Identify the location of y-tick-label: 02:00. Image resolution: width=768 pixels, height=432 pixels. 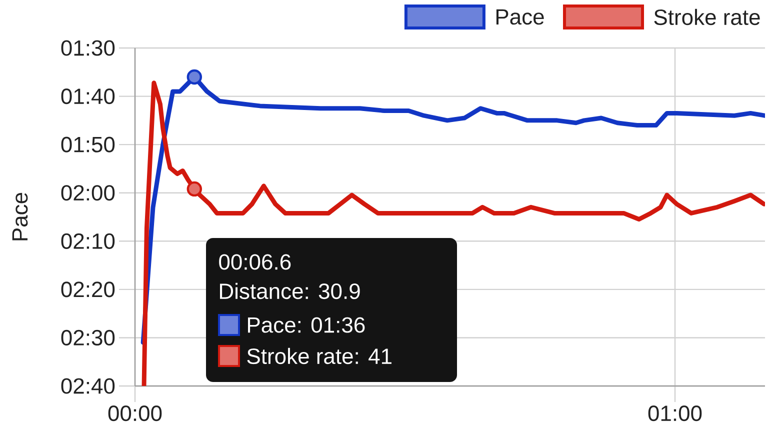
(88, 193).